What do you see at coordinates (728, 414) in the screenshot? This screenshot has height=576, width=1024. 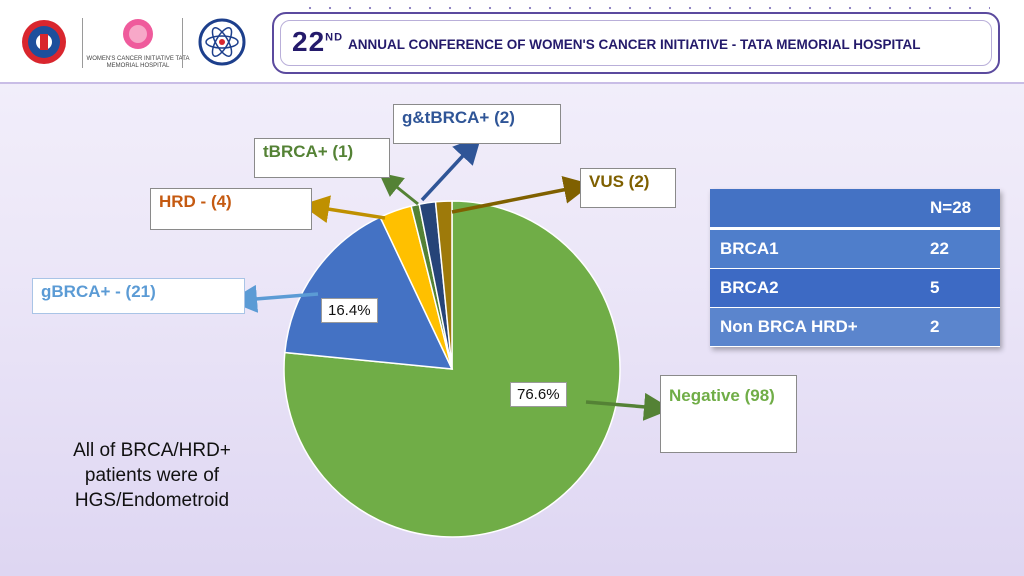 I see `callout-negative: Negative (98)` at bounding box center [728, 414].